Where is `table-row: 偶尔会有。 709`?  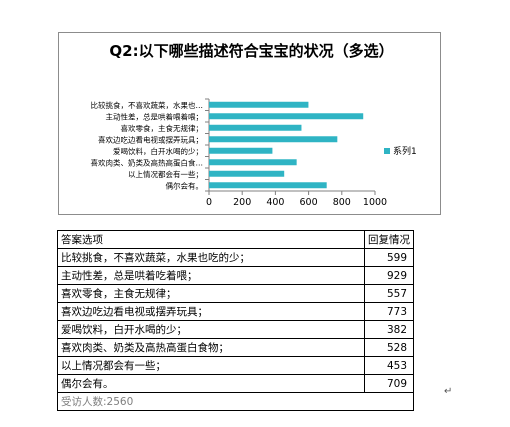
table-row: 偶尔会有。 709 is located at coordinates (235, 383).